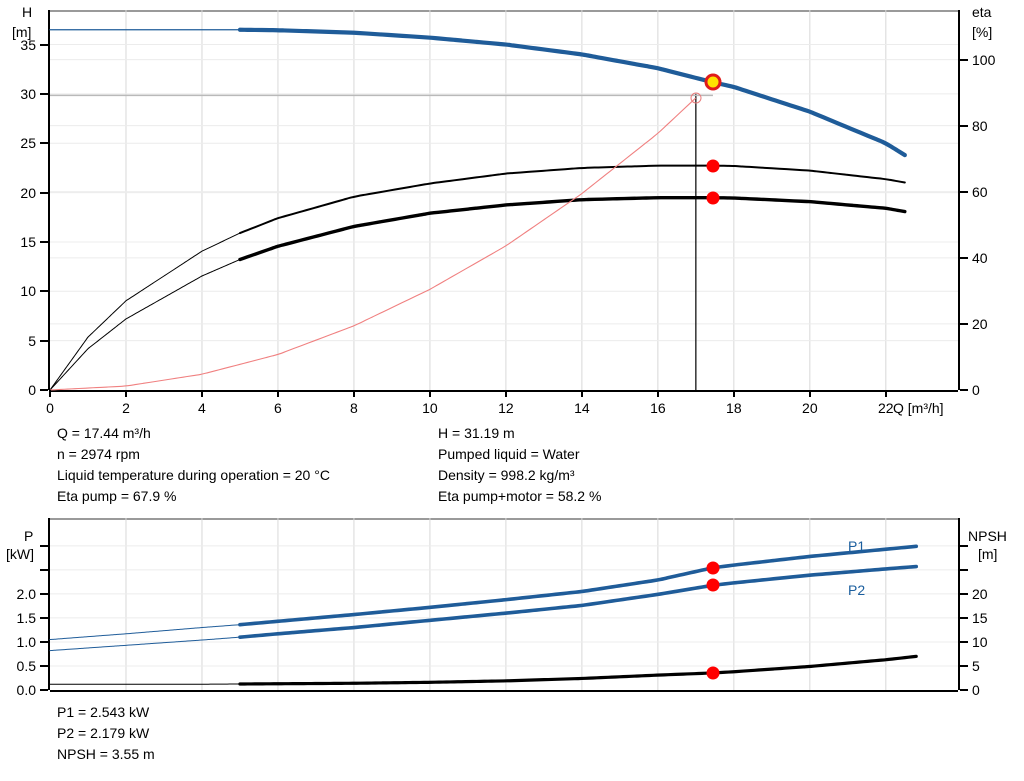 Image resolution: width=1024 pixels, height=781 pixels. I want to click on q-tick-label: 12, so click(506, 408).